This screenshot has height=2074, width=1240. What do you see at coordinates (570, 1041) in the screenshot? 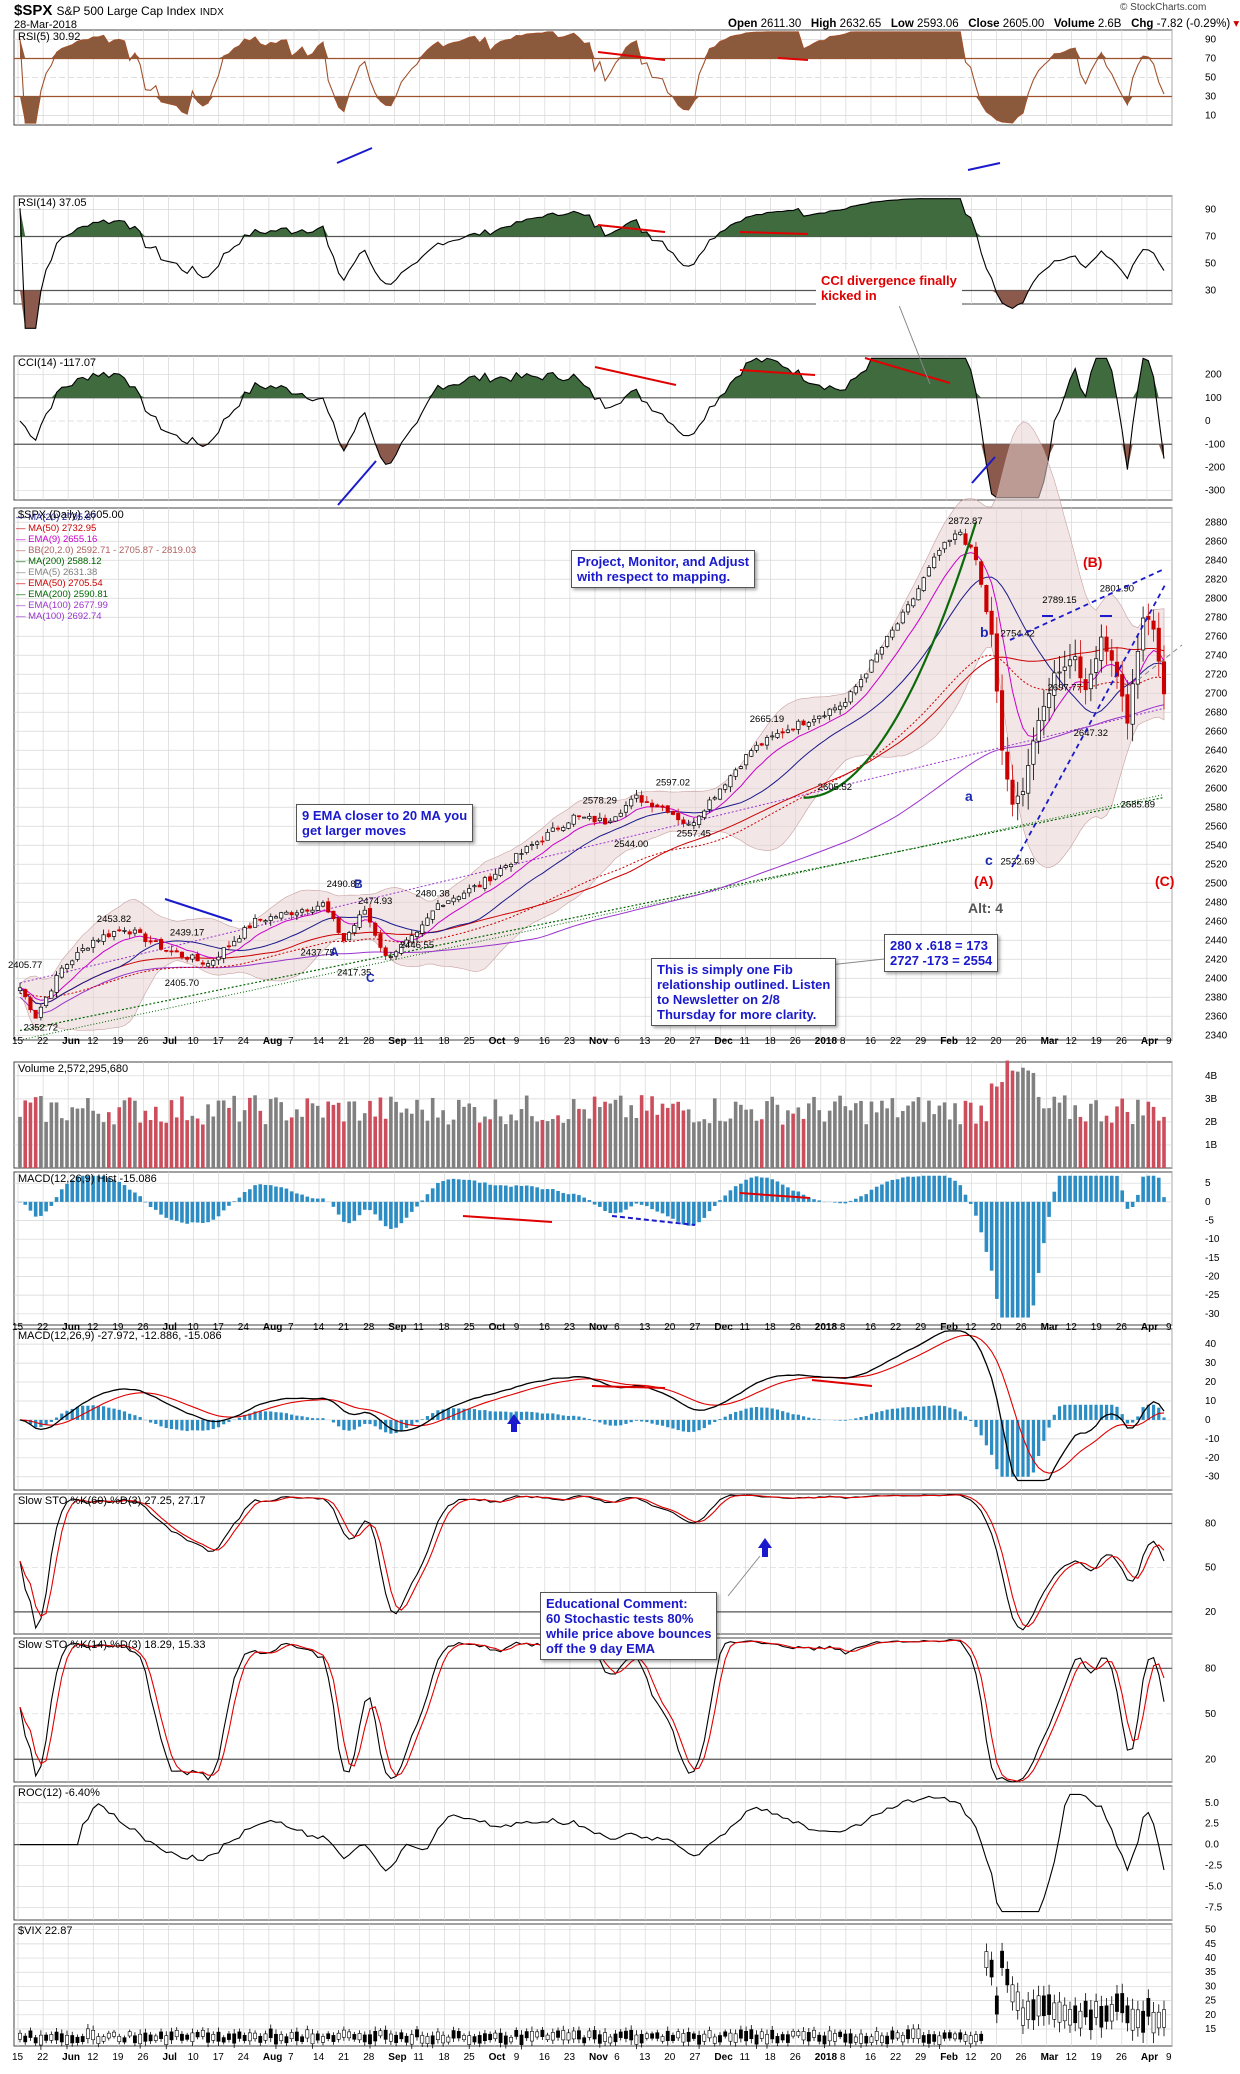
I see `x-axis-label: 23` at bounding box center [570, 1041].